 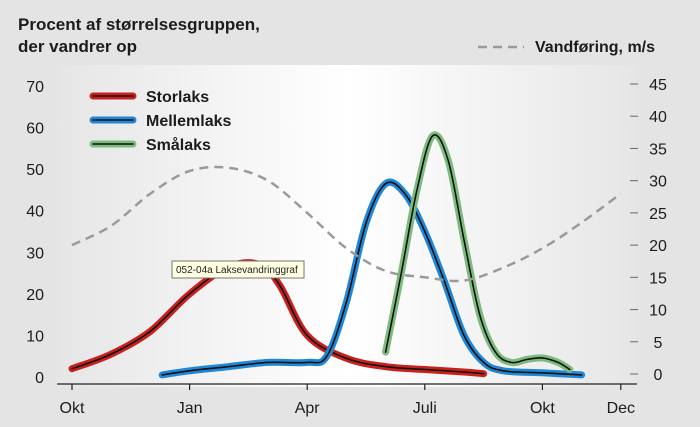 I want to click on tooltip-label: 052-04a Laksevandringgraf, so click(x=237, y=270).